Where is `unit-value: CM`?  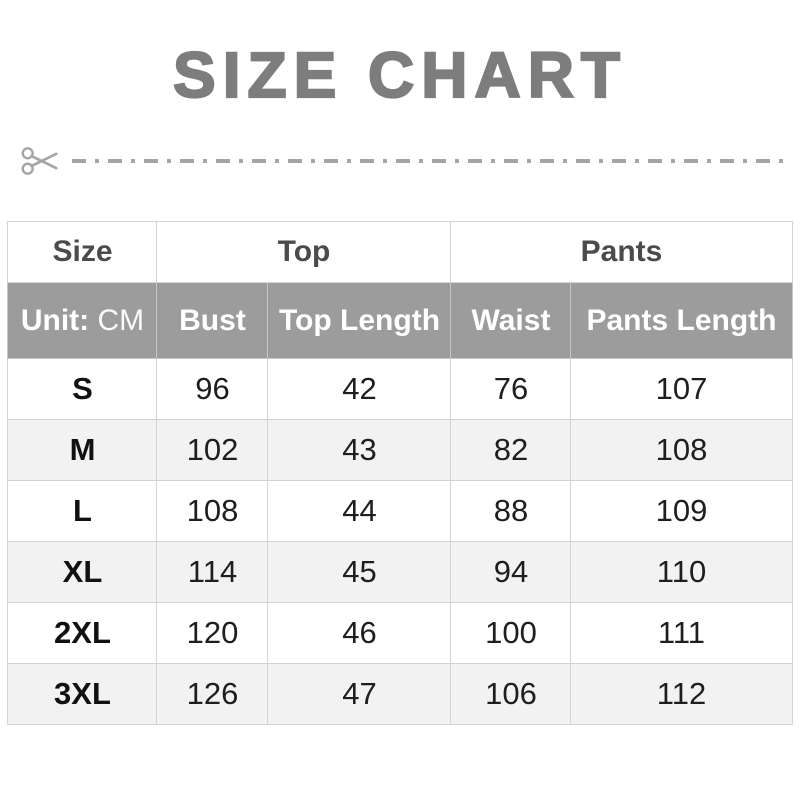 unit-value: CM is located at coordinates (121, 320).